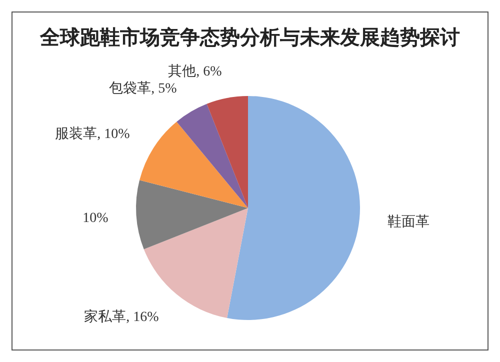 The height and width of the screenshot is (362, 500). I want to click on slice-label: 家私革, 16%, so click(122, 316).